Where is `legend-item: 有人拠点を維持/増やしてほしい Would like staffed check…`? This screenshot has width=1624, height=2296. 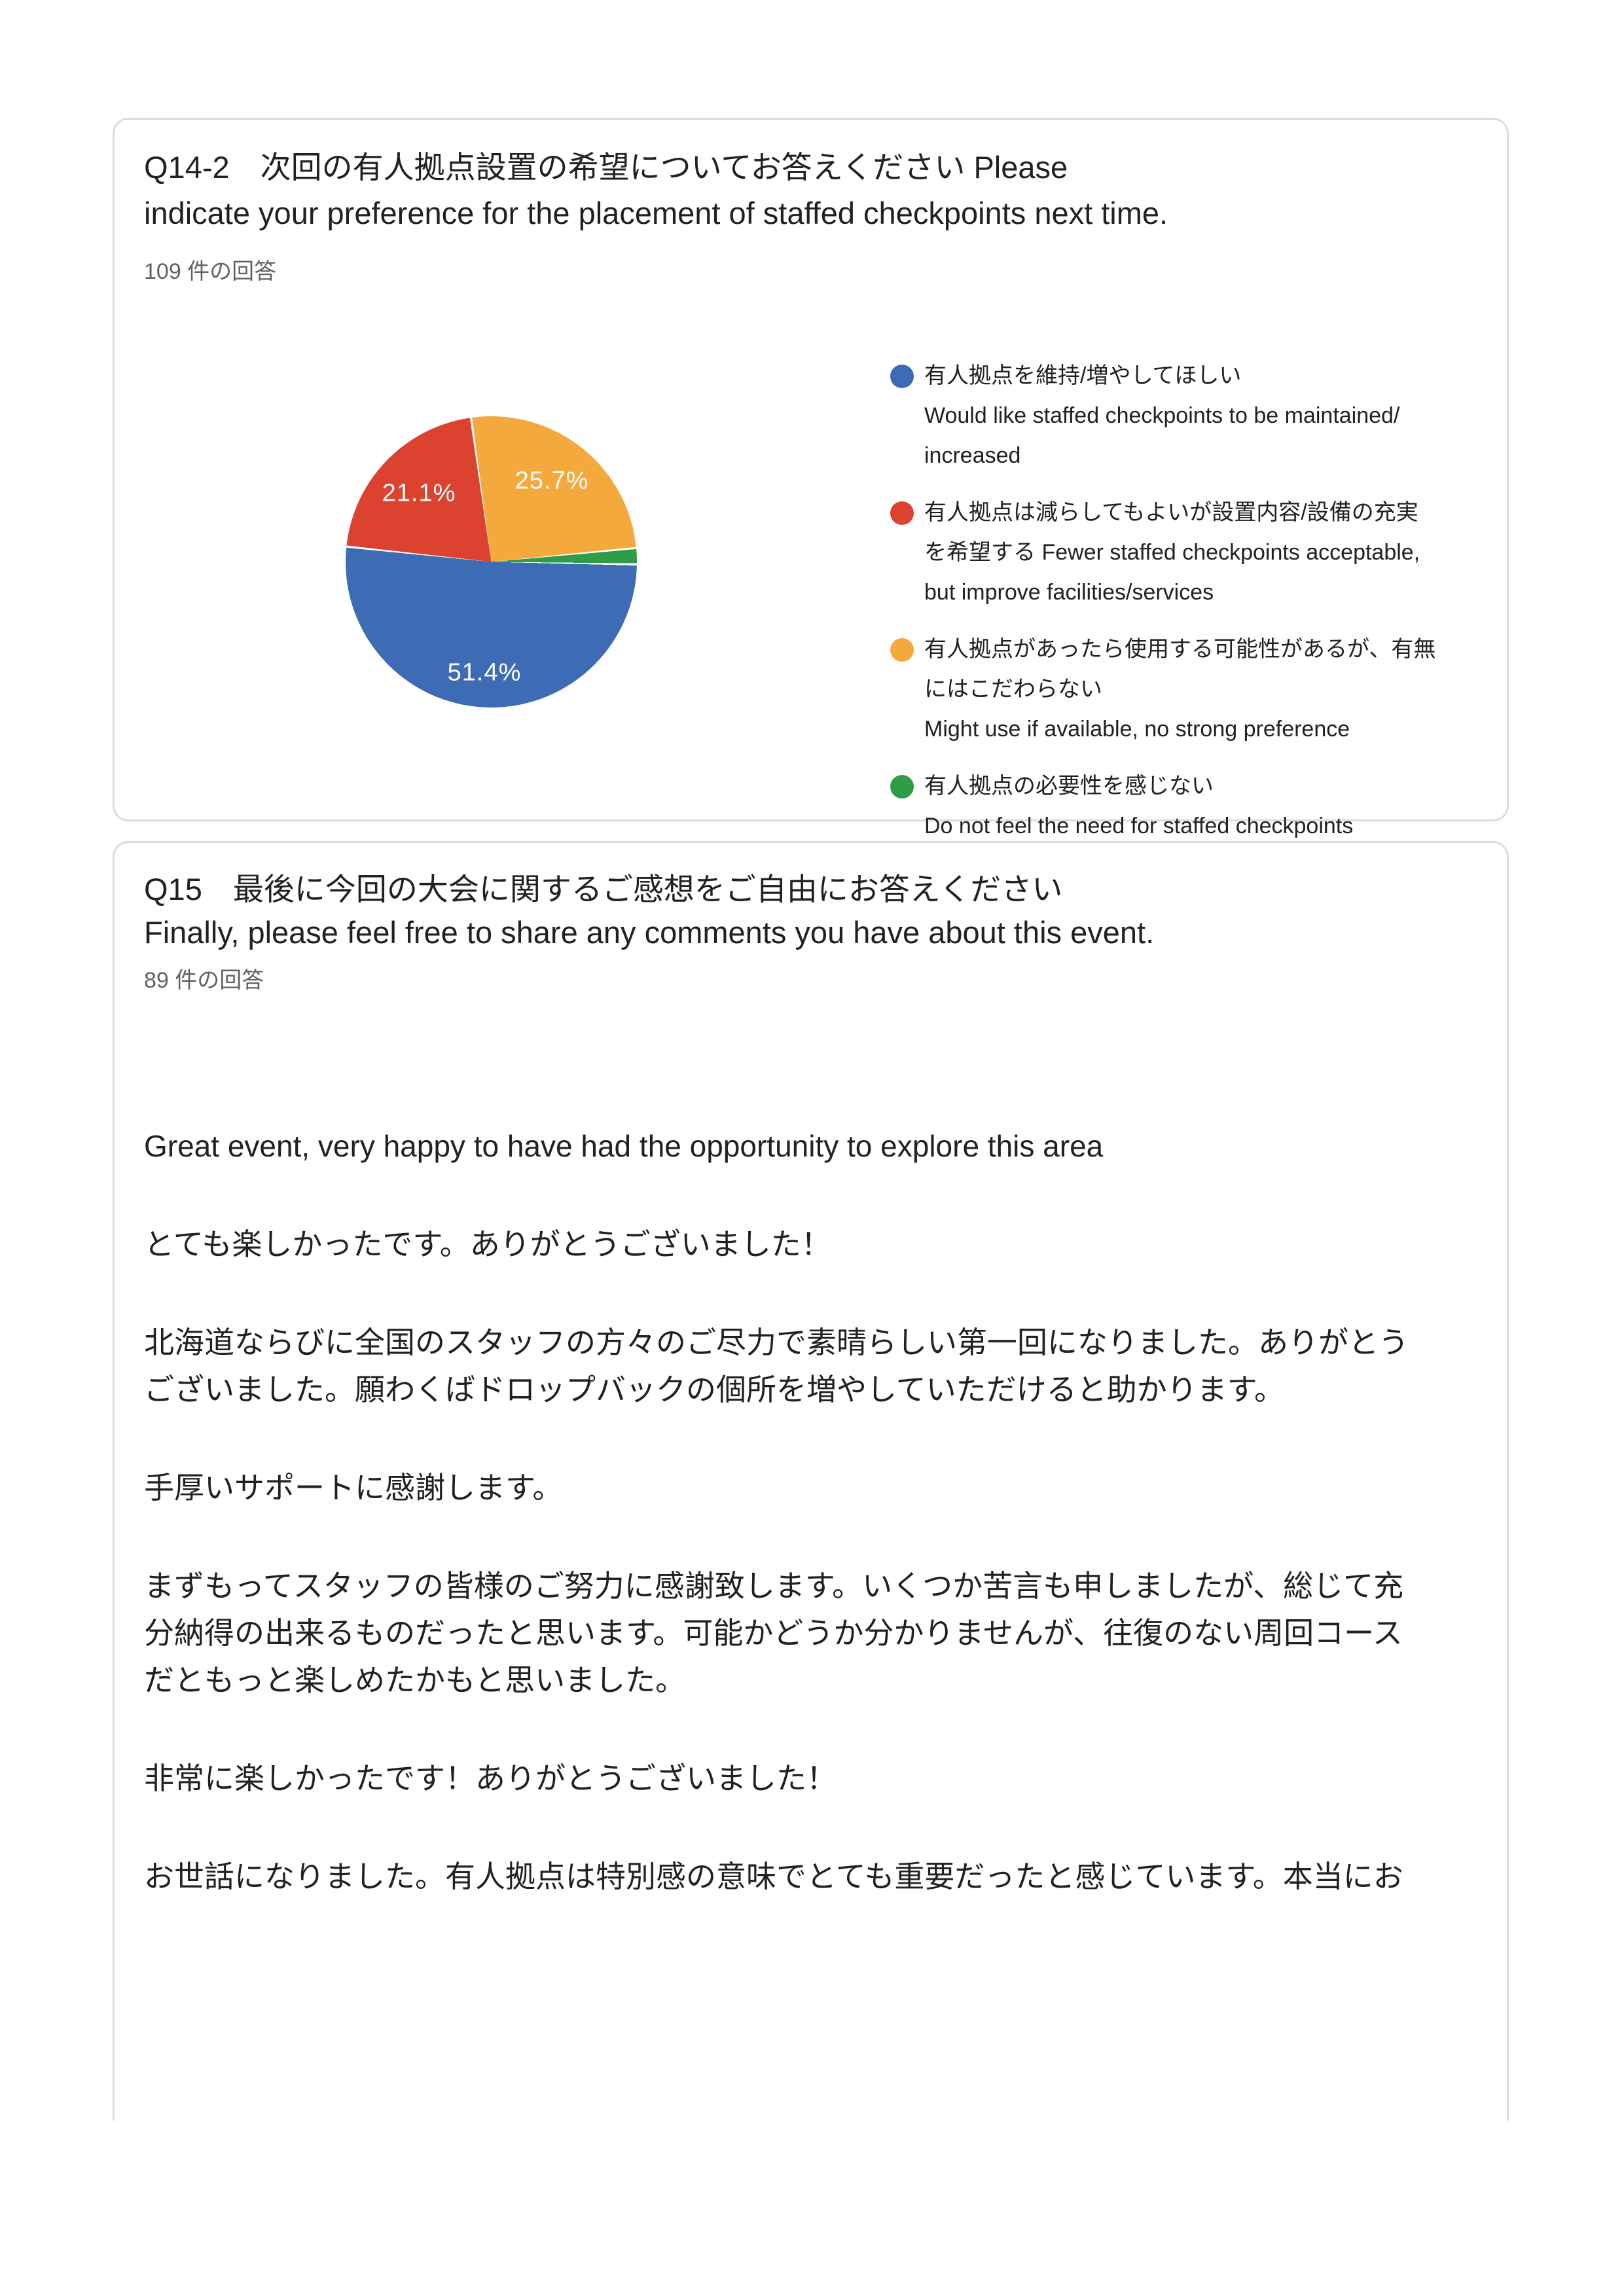
legend-item: 有人拠点を維持/増やしてほしい Would like staffed check… is located at coordinates (1165, 416).